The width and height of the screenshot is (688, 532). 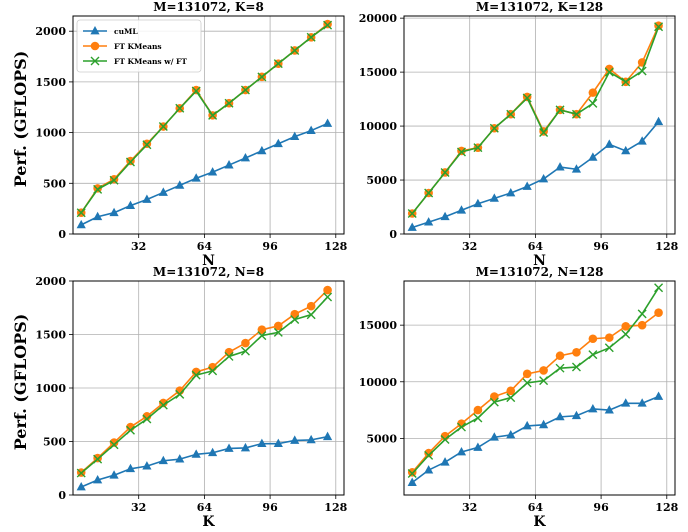 I want to click on legend-marker-triangle, so click(x=95, y=30).